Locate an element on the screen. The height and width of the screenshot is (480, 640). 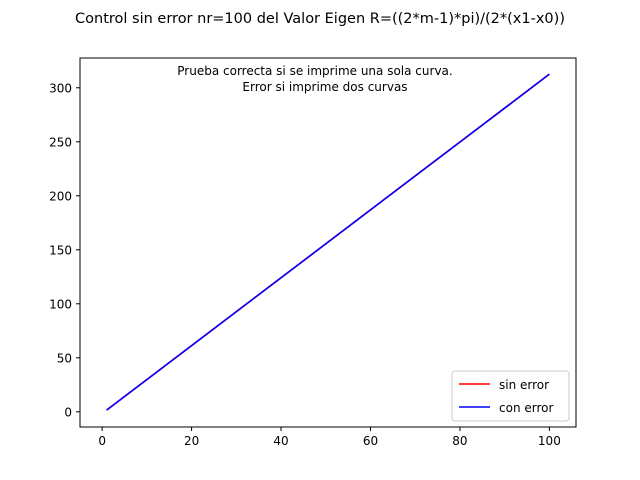
y-tick-label: 200 is located at coordinates (60, 196).